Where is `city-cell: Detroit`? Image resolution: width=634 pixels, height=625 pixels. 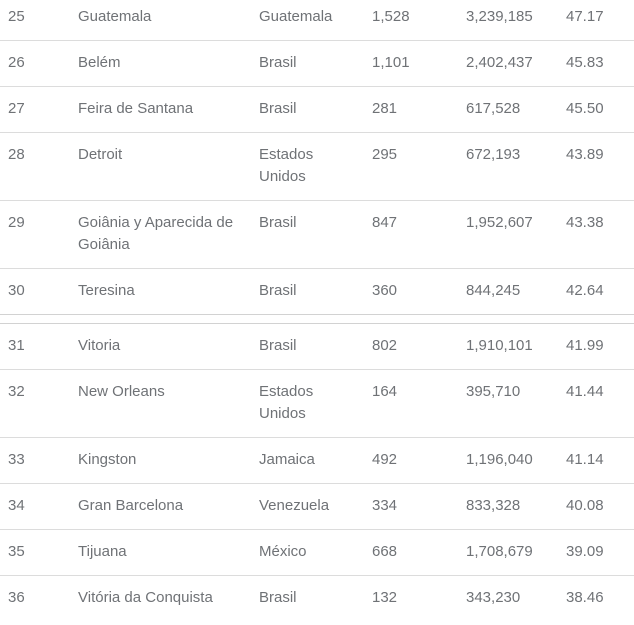
city-cell: Detroit is located at coordinates (100, 154).